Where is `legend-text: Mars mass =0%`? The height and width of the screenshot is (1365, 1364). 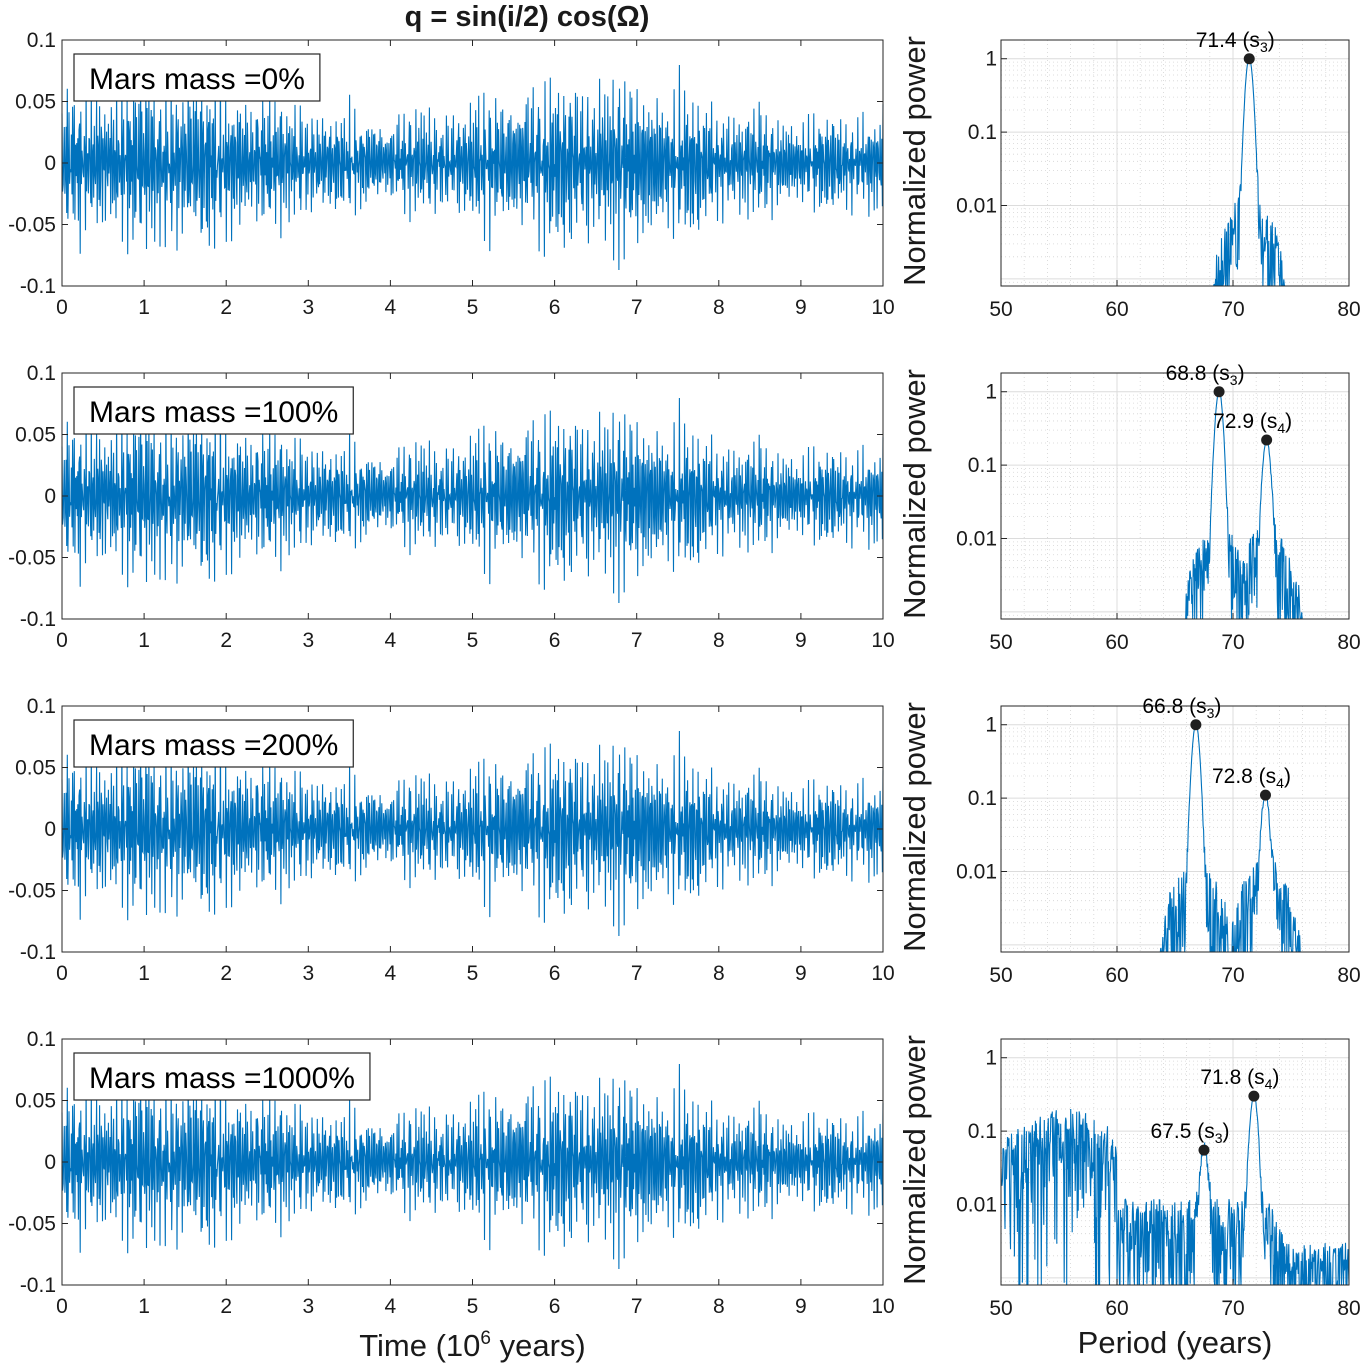
legend-text: Mars mass =0% is located at coordinates (197, 79).